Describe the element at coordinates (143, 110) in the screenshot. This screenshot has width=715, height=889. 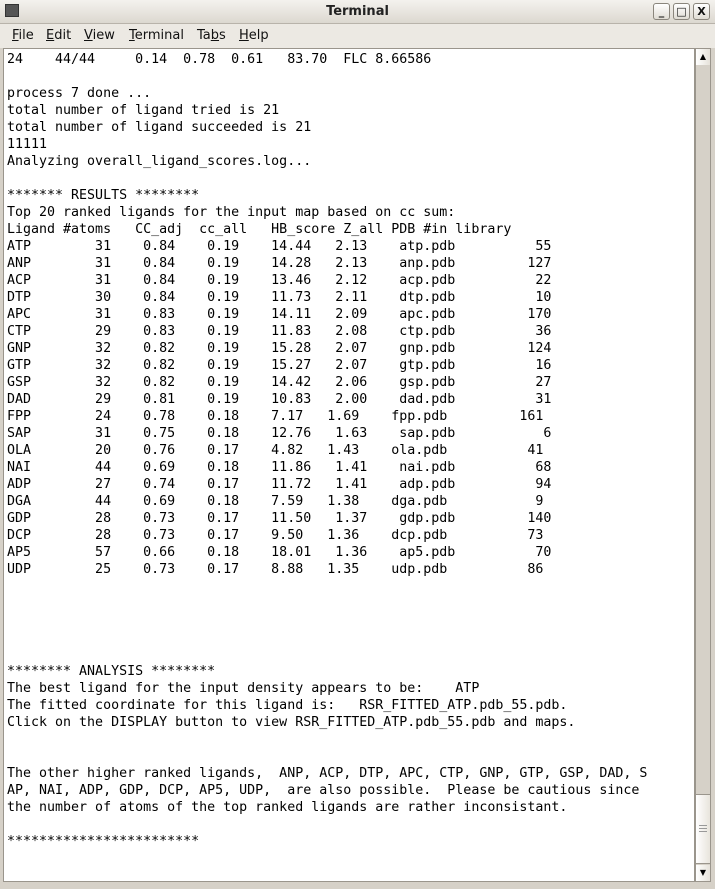
I see `terminal-line: total number of ligand tried is 21` at that location.